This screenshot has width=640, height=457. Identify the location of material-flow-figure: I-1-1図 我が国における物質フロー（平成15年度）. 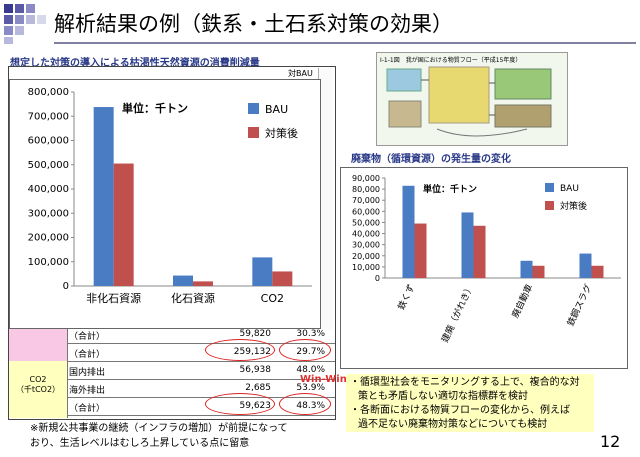
(472, 99).